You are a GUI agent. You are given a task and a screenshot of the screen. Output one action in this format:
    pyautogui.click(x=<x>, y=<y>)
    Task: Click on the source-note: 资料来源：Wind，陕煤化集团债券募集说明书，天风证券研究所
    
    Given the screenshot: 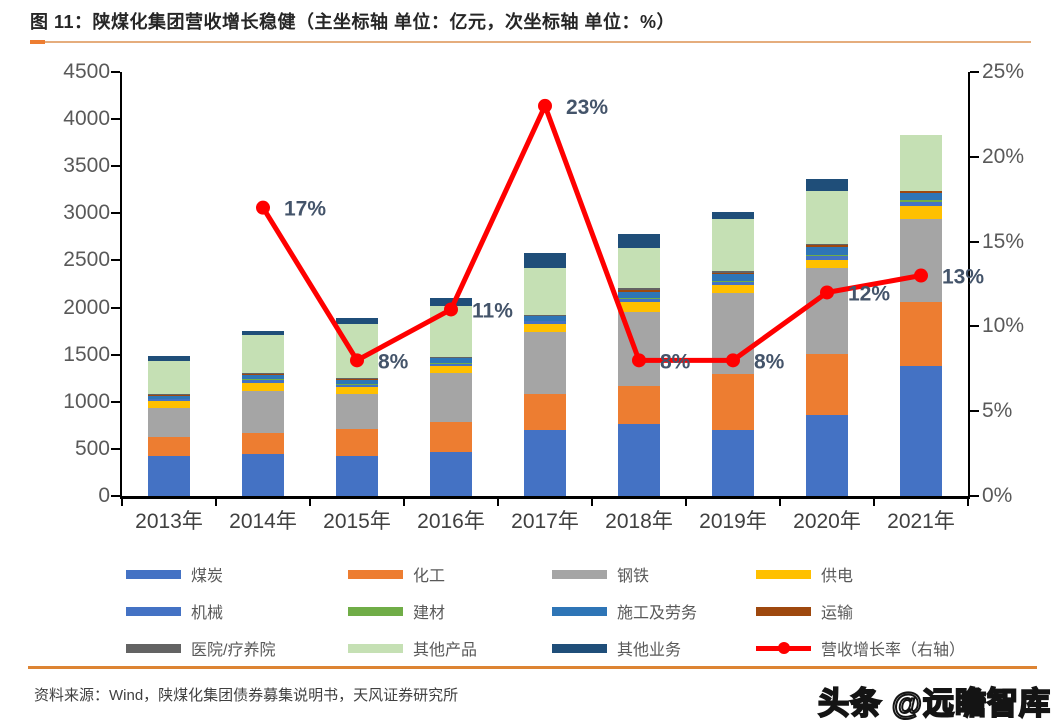 What is the action you would take?
    pyautogui.click(x=246, y=695)
    